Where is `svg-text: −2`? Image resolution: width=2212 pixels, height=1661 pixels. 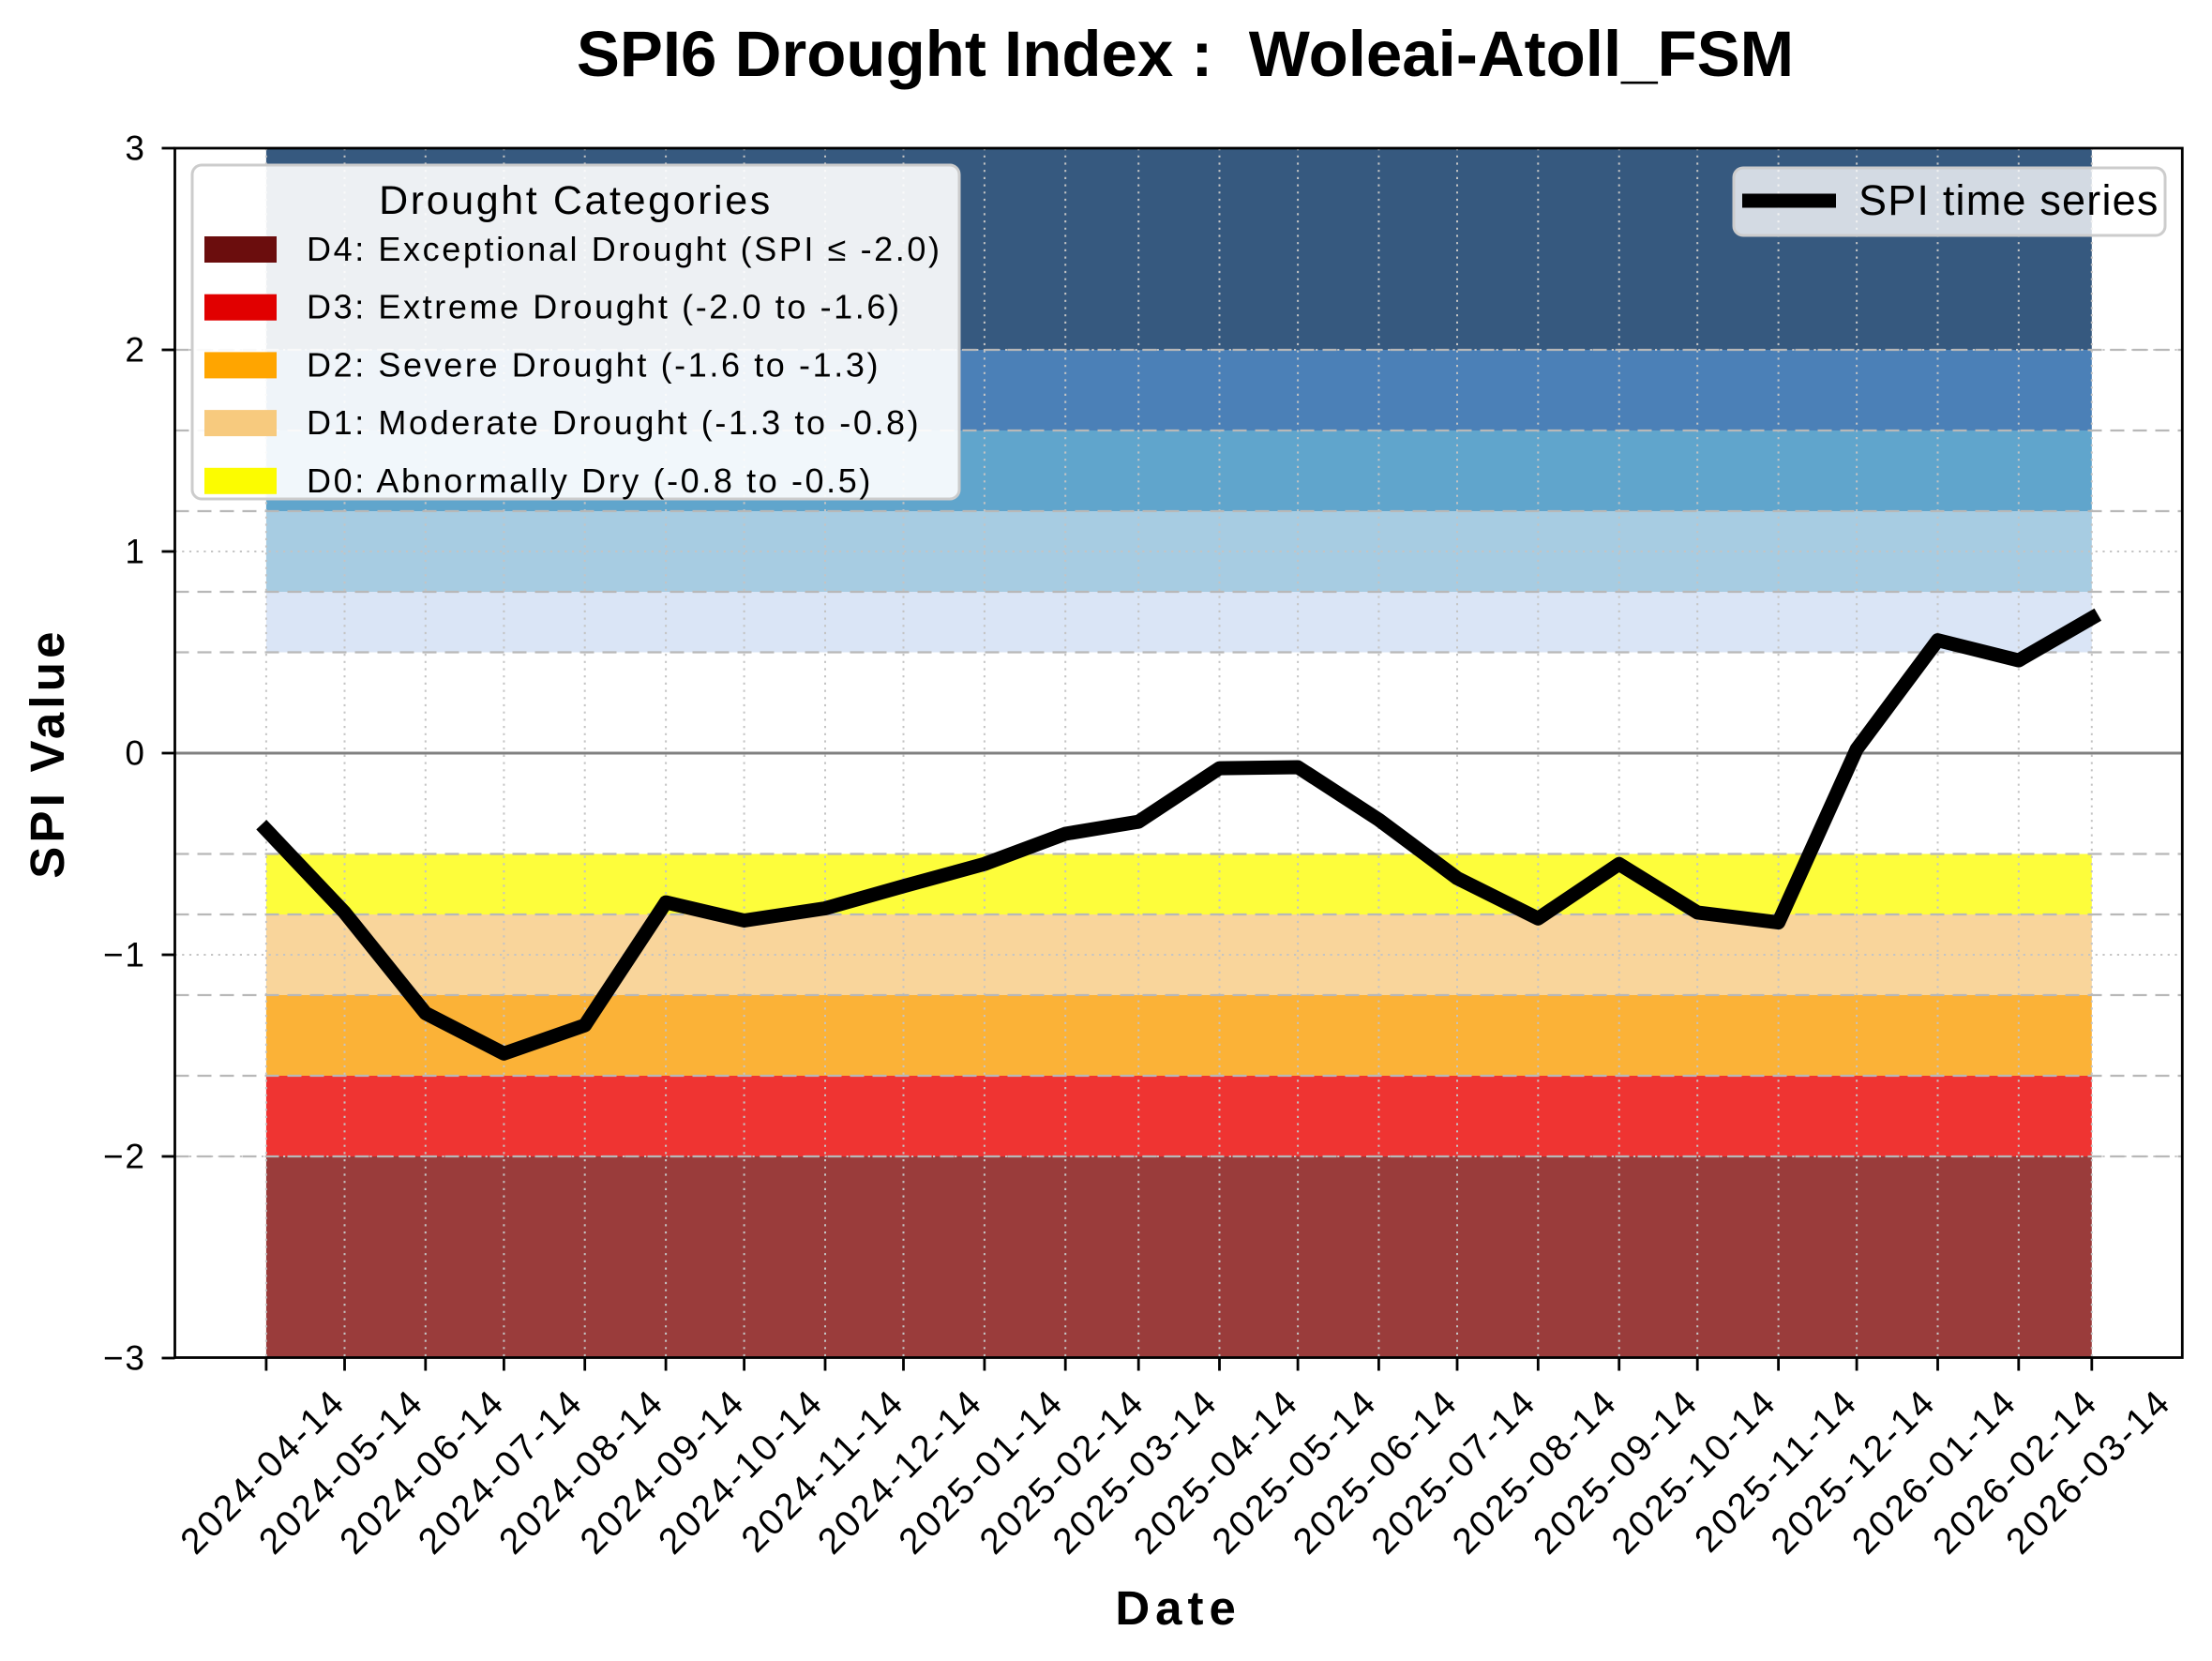
svg-text: −2 is located at coordinates (124, 1157).